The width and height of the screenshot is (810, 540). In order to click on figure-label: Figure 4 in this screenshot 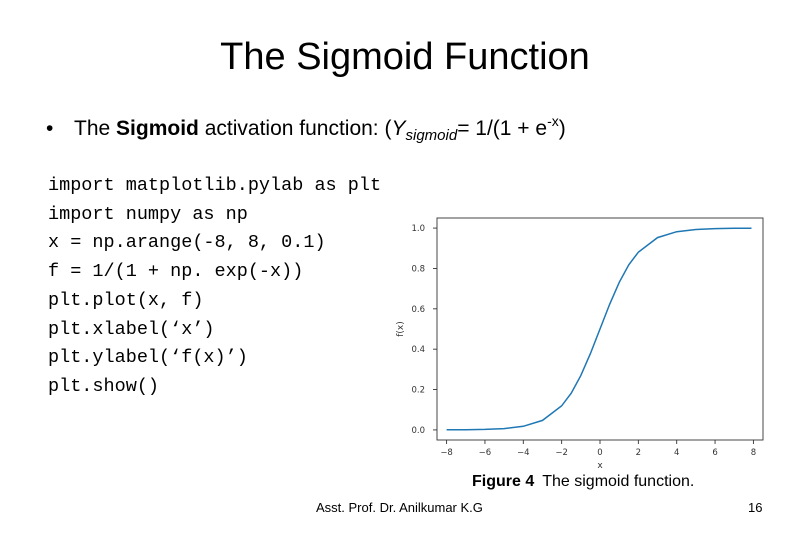, I will do `click(503, 481)`.